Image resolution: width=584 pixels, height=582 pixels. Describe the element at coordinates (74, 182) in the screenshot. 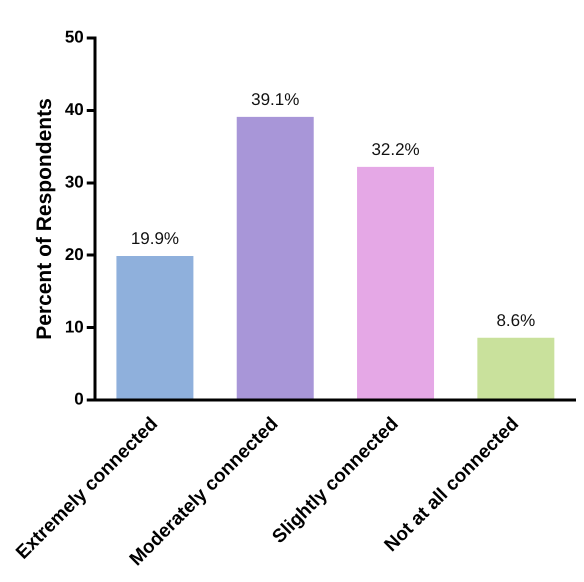

I see `y-tick-label: 30` at that location.